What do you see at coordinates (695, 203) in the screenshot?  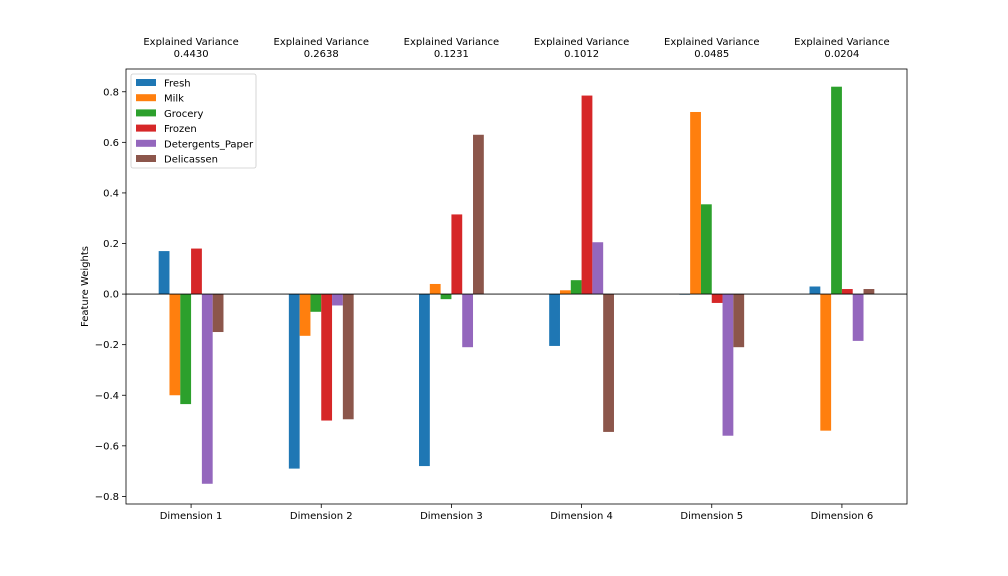 I see `bar-milk-dim5` at bounding box center [695, 203].